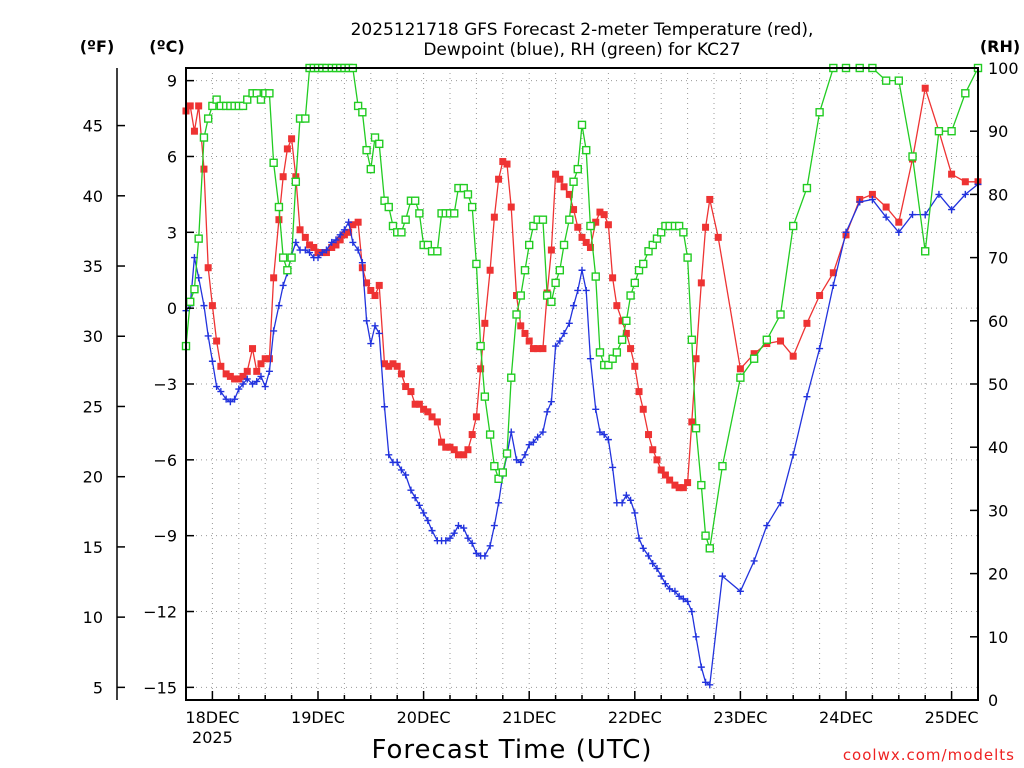 This screenshot has width=1024, height=768. I want to click on fahrenheit-tick-label: 35, so click(93, 266).